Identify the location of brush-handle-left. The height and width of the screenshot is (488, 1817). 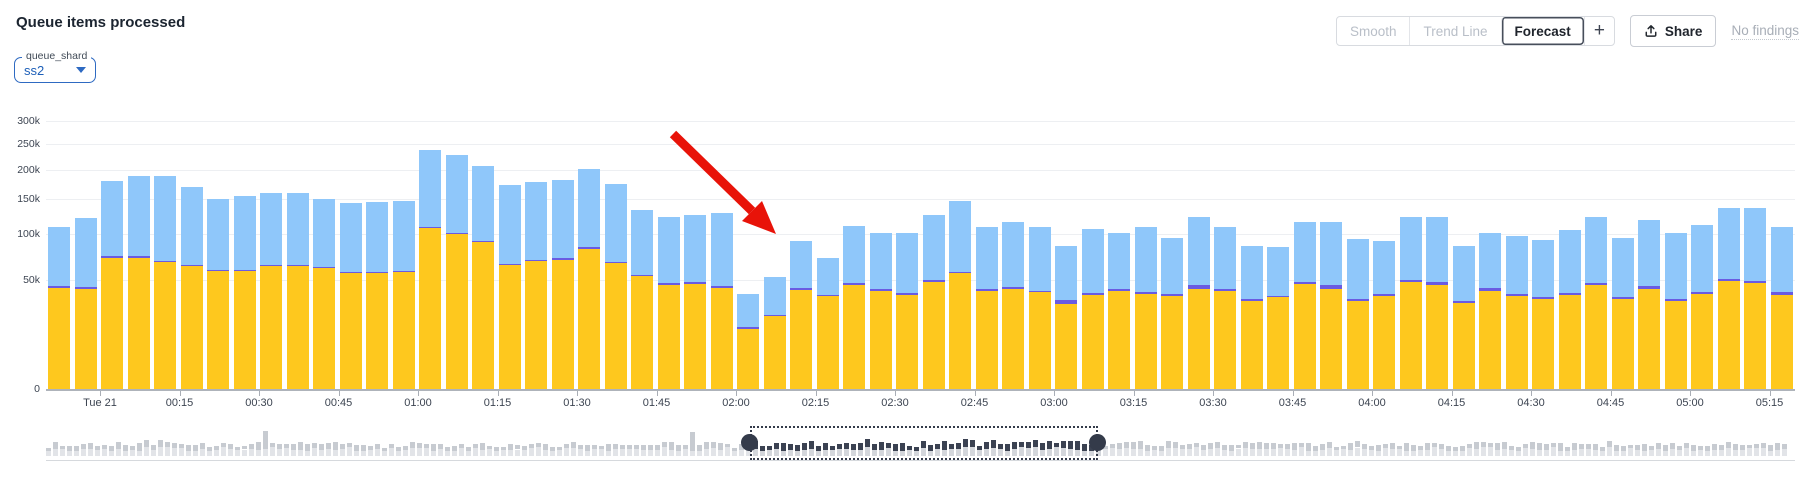
(749, 442).